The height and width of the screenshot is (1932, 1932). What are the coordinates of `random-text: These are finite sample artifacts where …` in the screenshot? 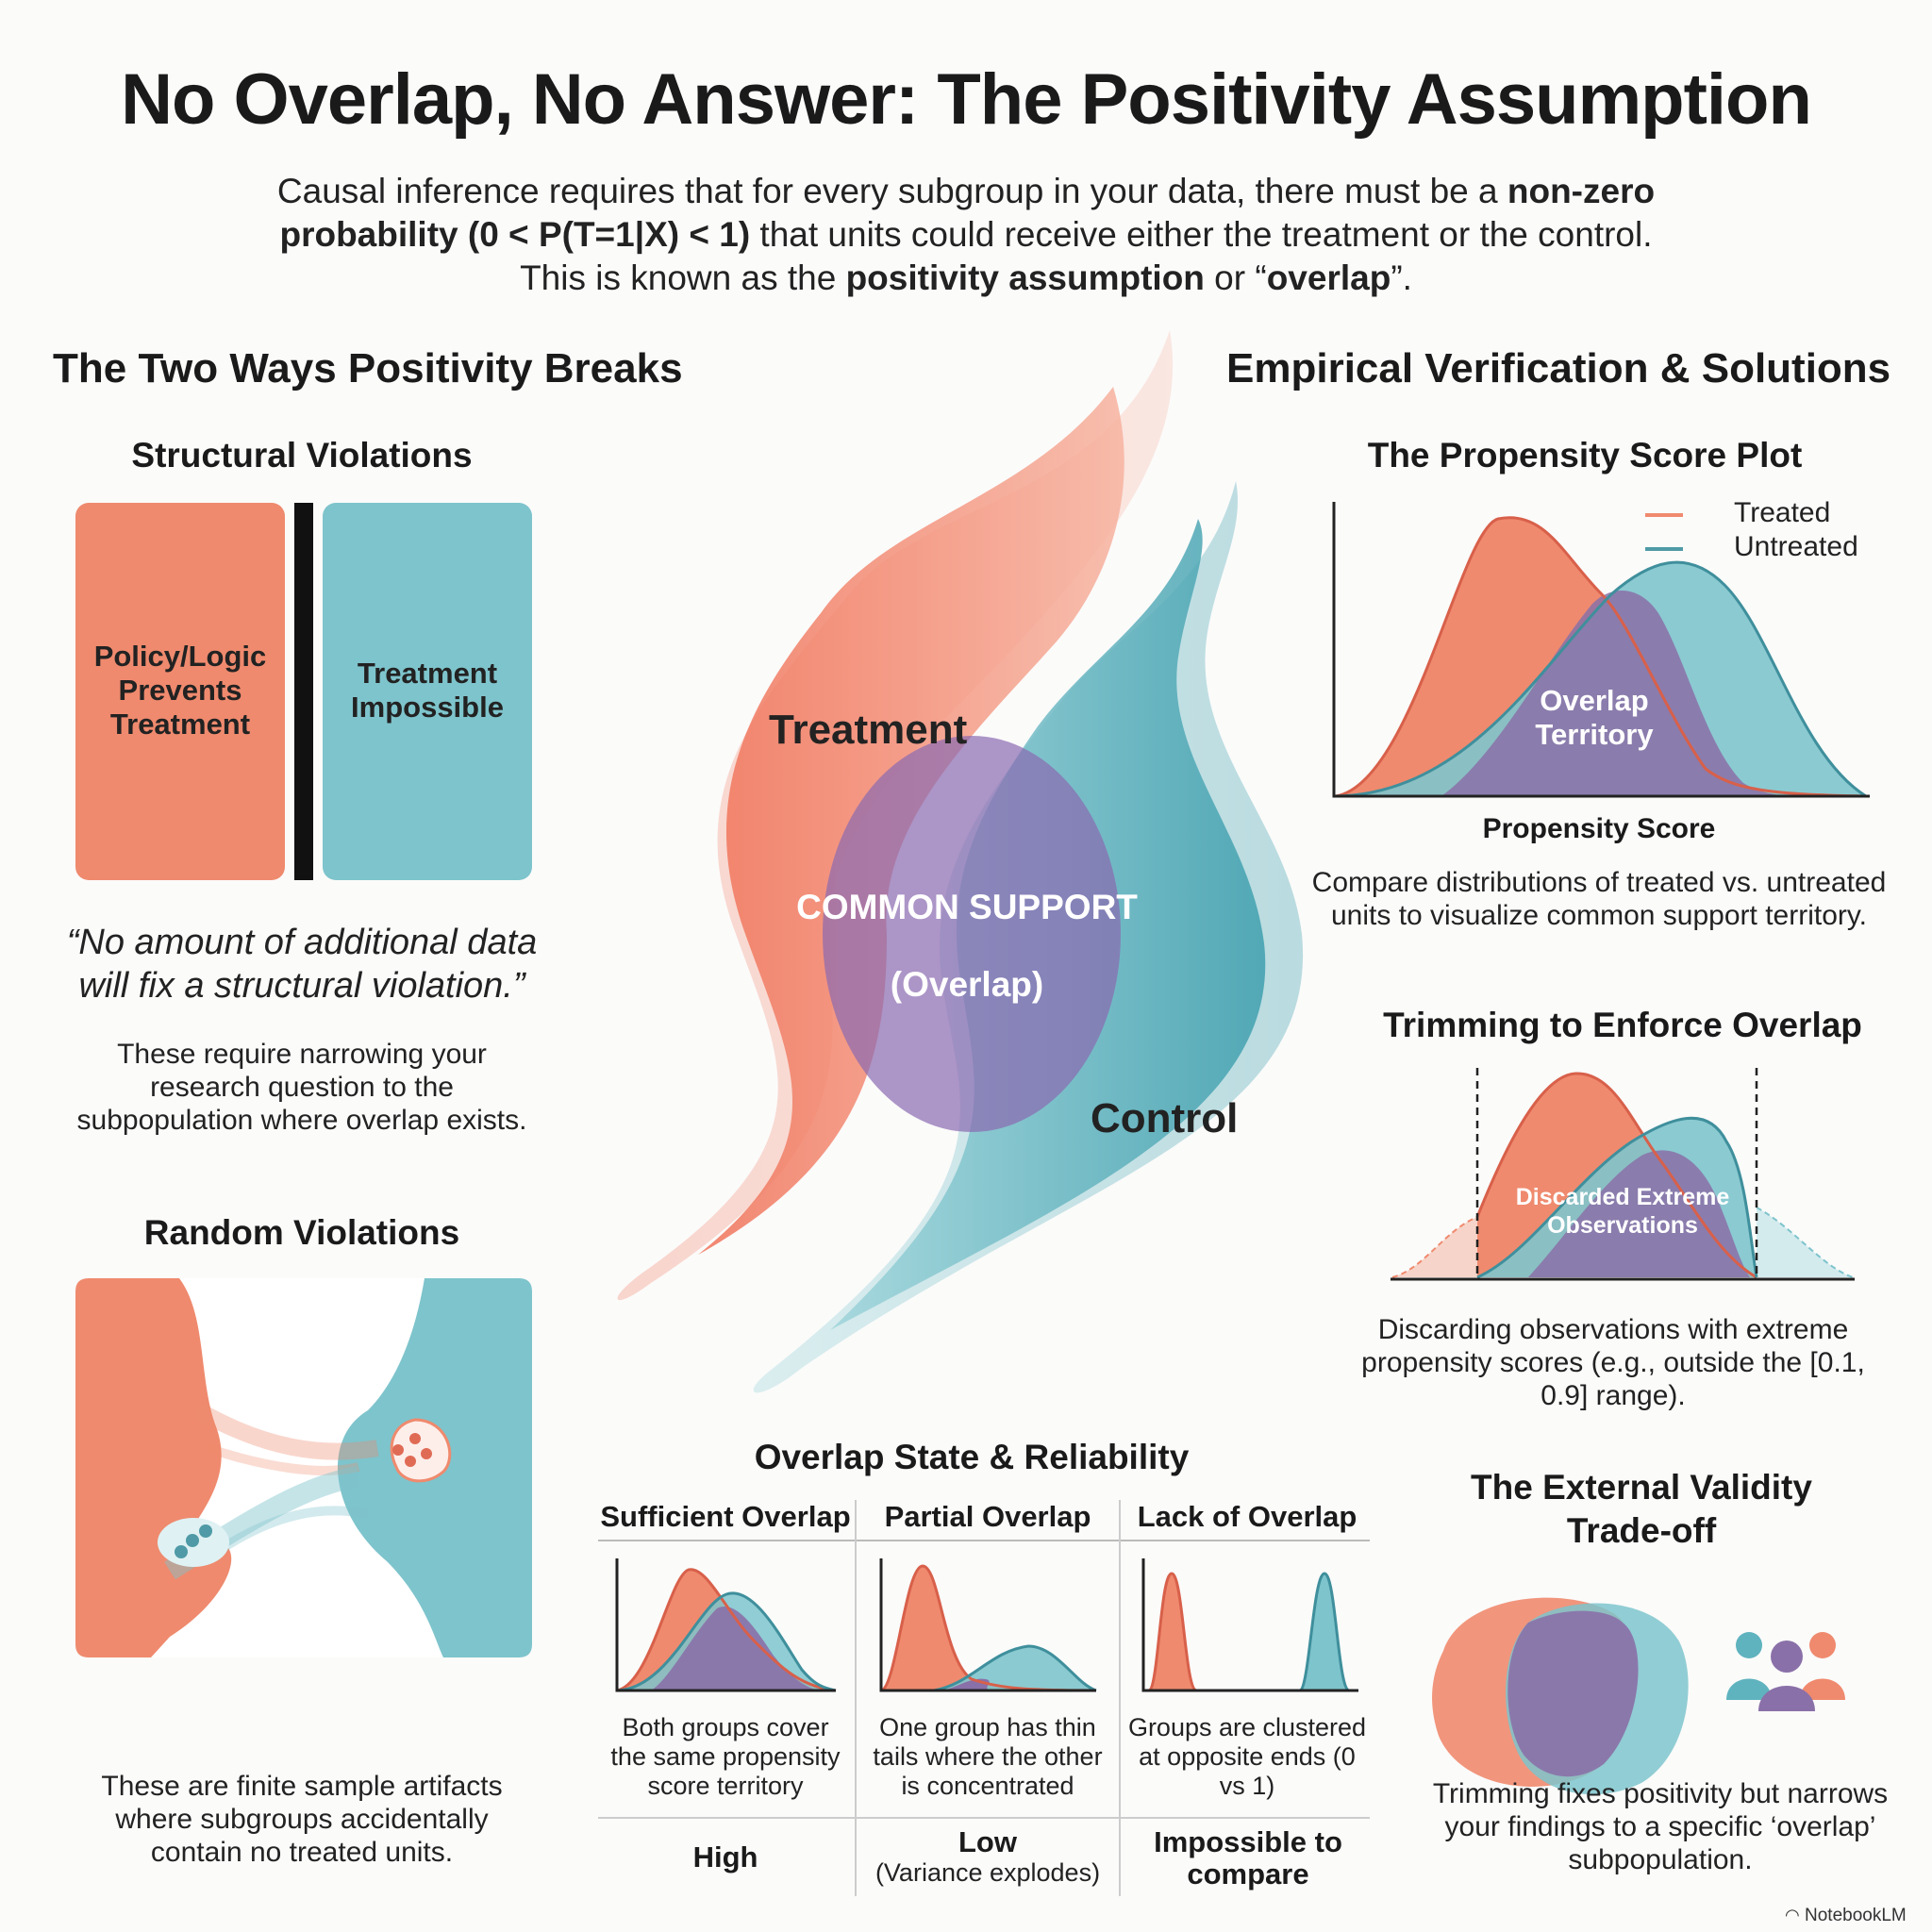 It's located at (302, 1819).